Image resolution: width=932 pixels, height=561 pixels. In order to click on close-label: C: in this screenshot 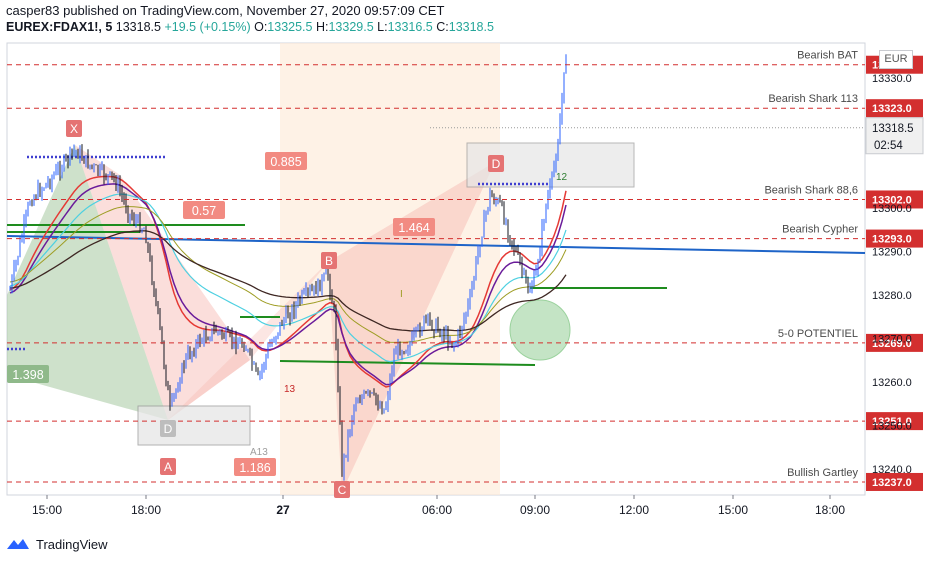, I will do `click(442, 27)`.